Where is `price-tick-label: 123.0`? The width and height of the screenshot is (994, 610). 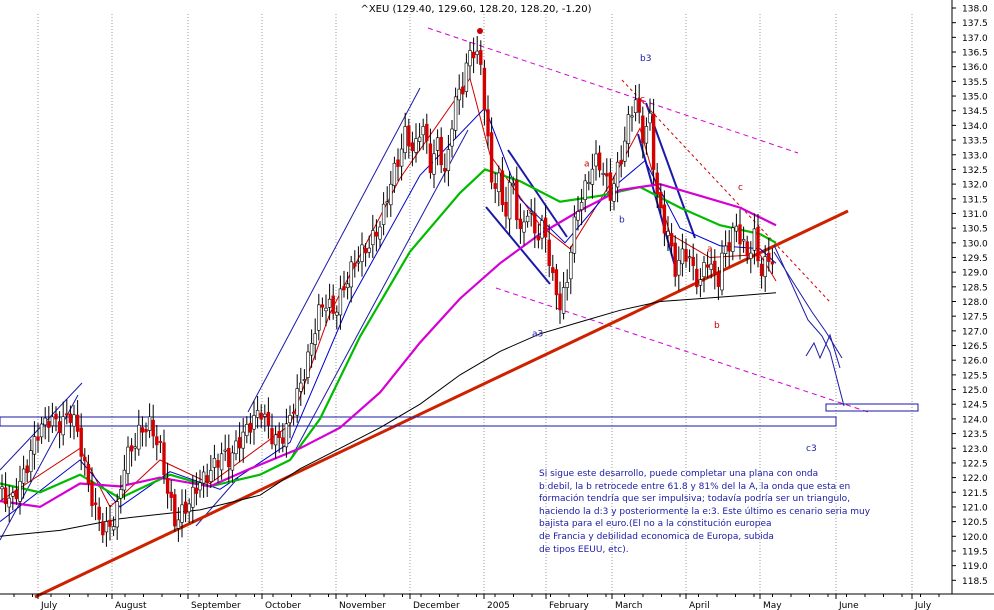
price-tick-label: 123.0 is located at coordinates (975, 450).